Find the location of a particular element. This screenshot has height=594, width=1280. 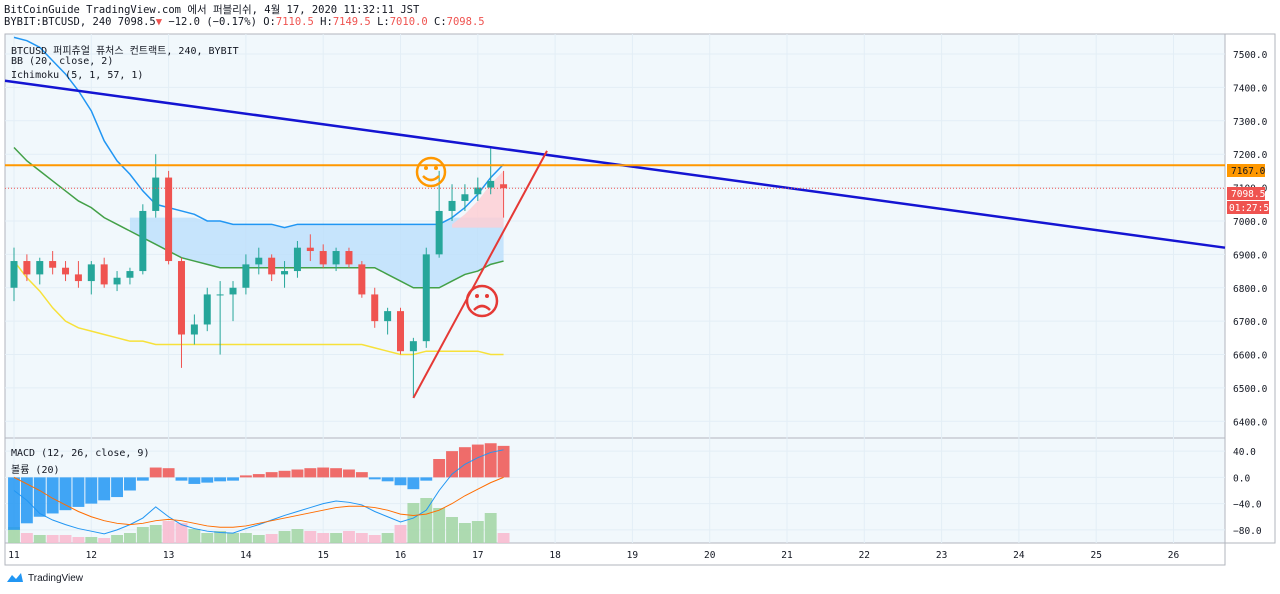

time-axis is located at coordinates (615, 554).